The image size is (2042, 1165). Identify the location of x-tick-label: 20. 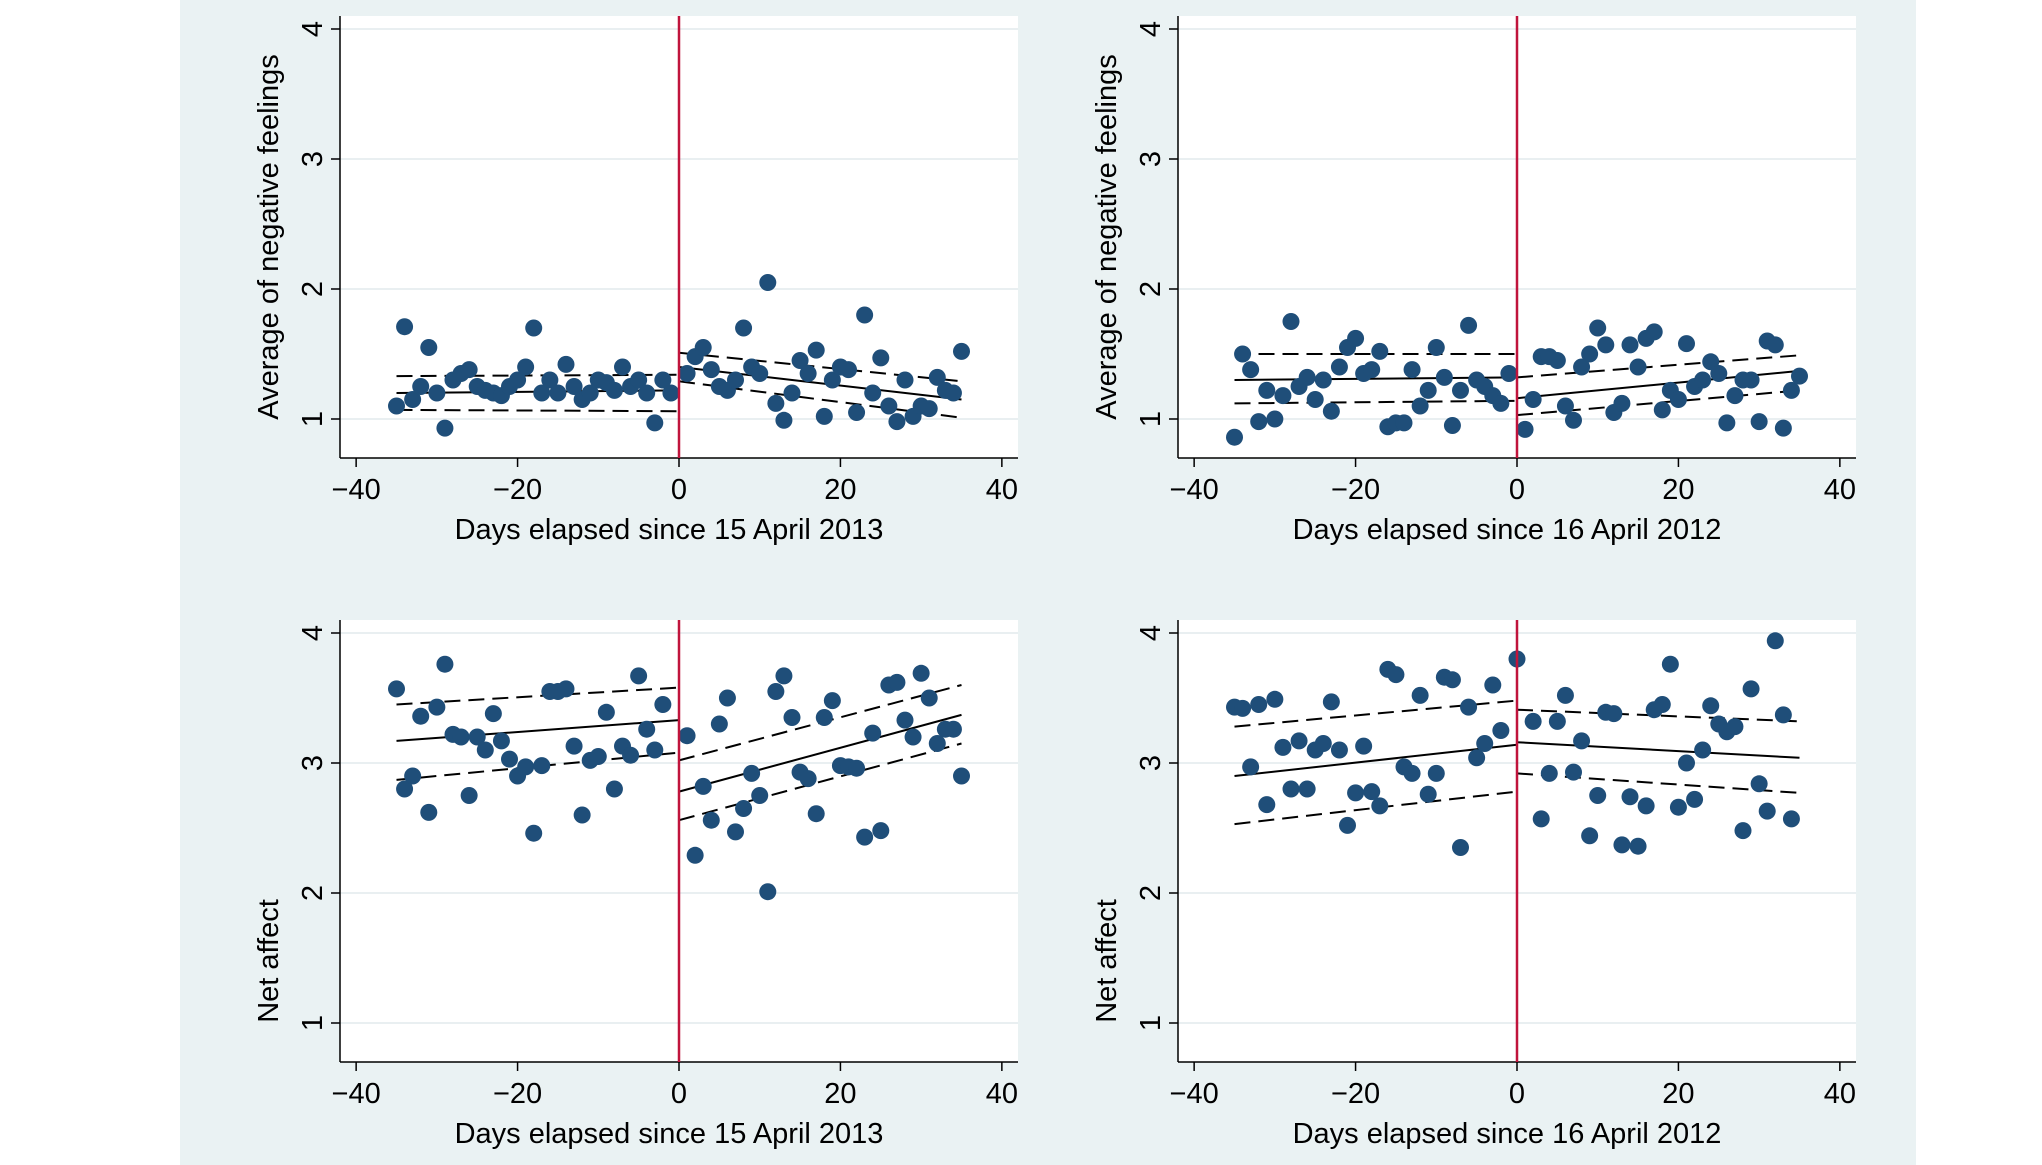
(840, 490).